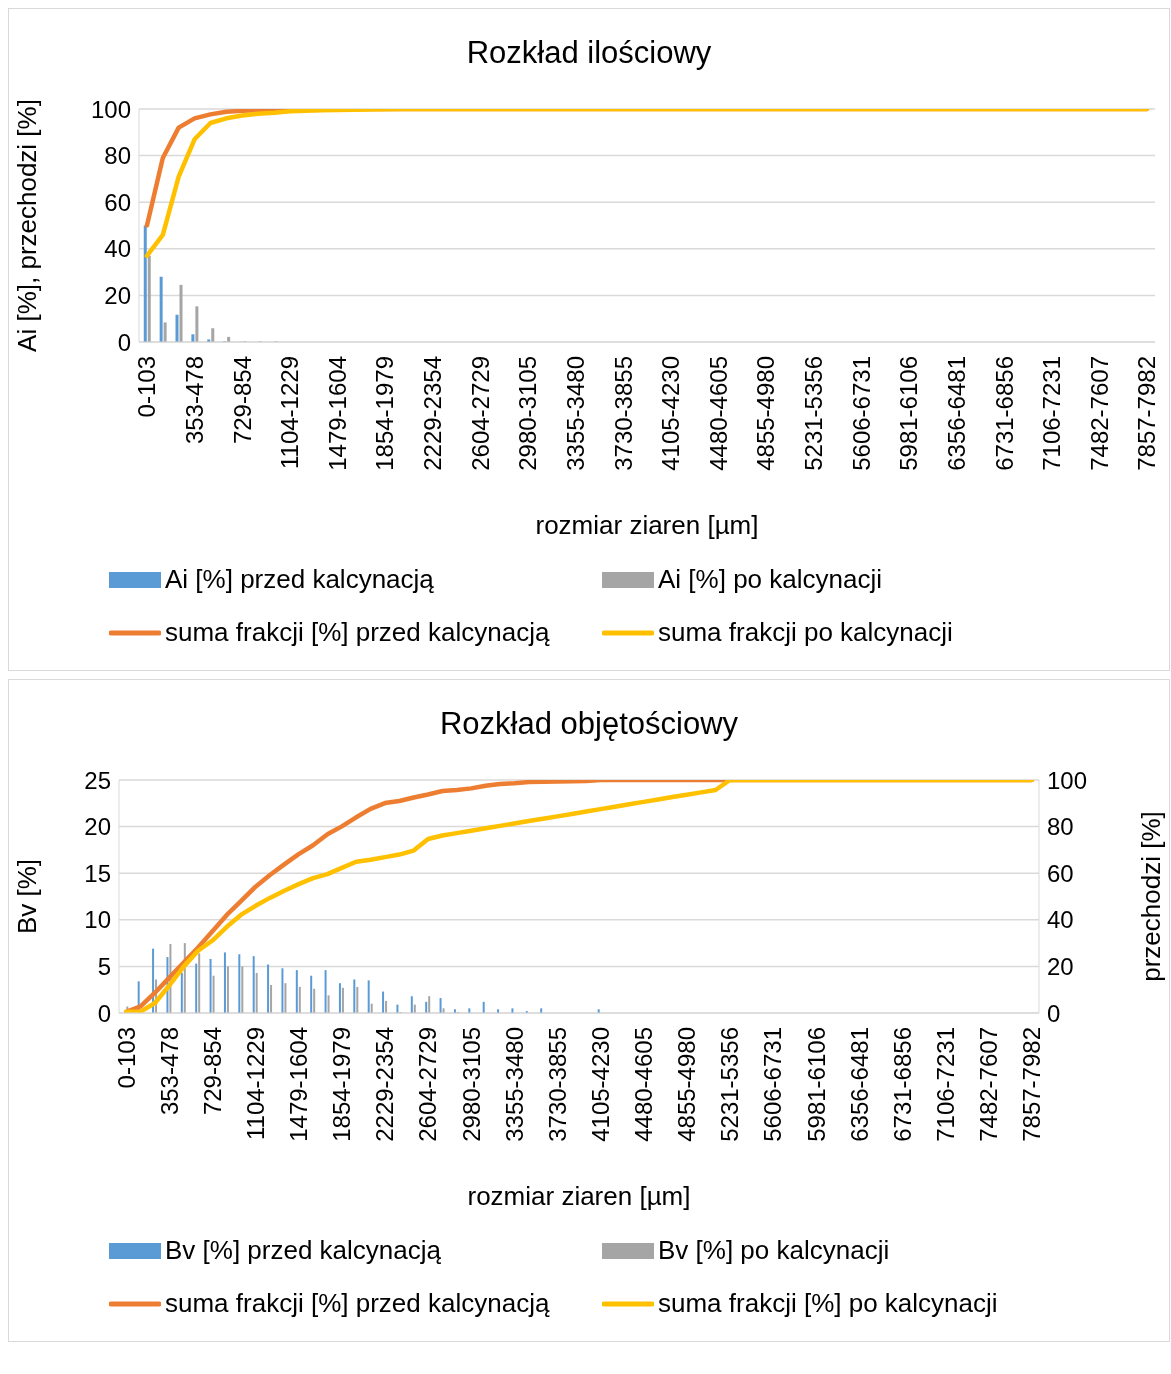 The image size is (1171, 1374). What do you see at coordinates (299, 579) in the screenshot?
I see `legend-label: Ai [%] przed kalcynacją` at bounding box center [299, 579].